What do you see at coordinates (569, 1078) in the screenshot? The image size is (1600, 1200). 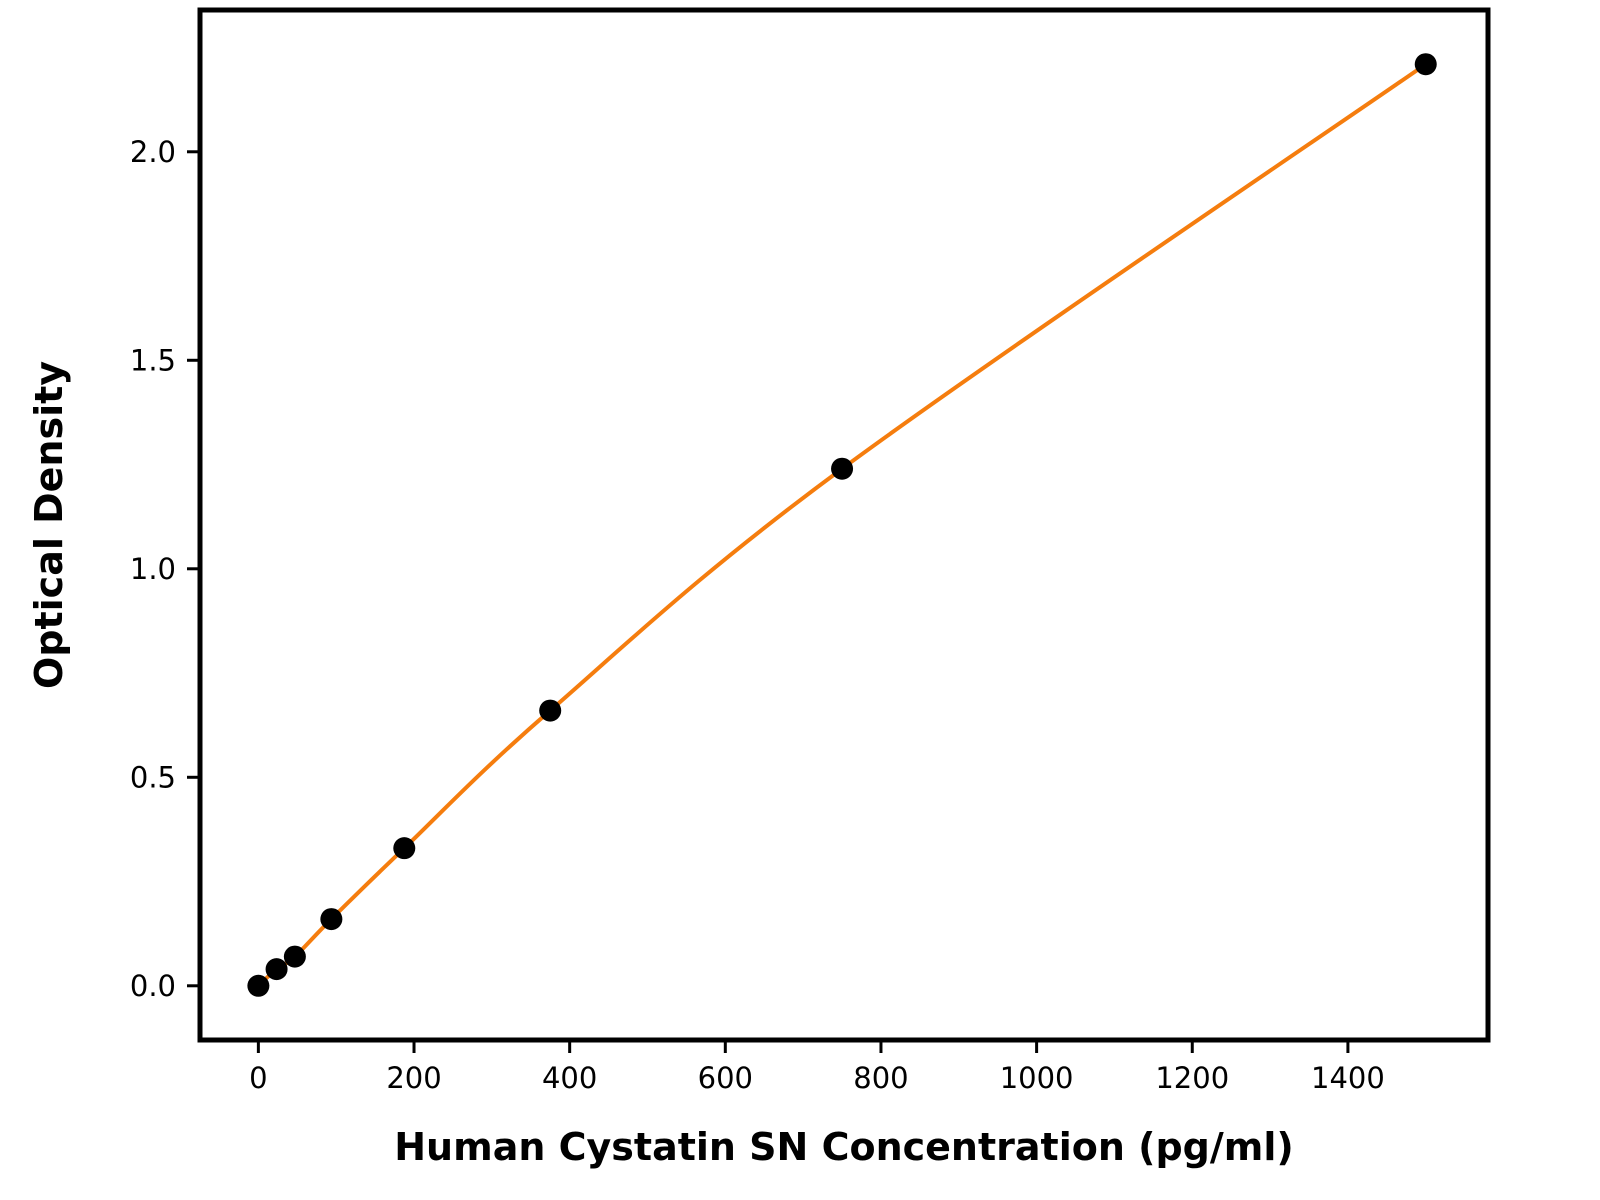 I see `x-tick-label: 400` at bounding box center [569, 1078].